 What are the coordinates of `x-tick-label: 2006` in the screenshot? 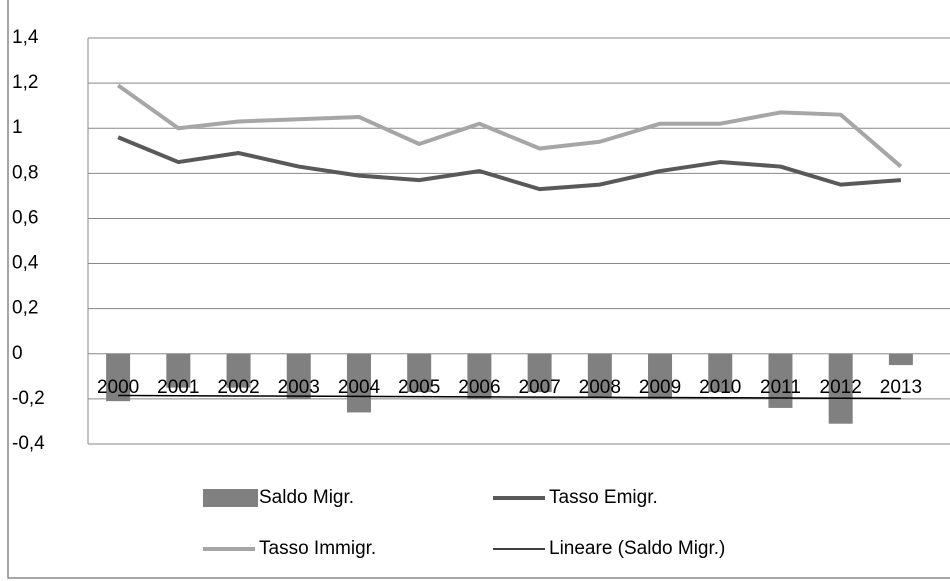 It's located at (479, 387).